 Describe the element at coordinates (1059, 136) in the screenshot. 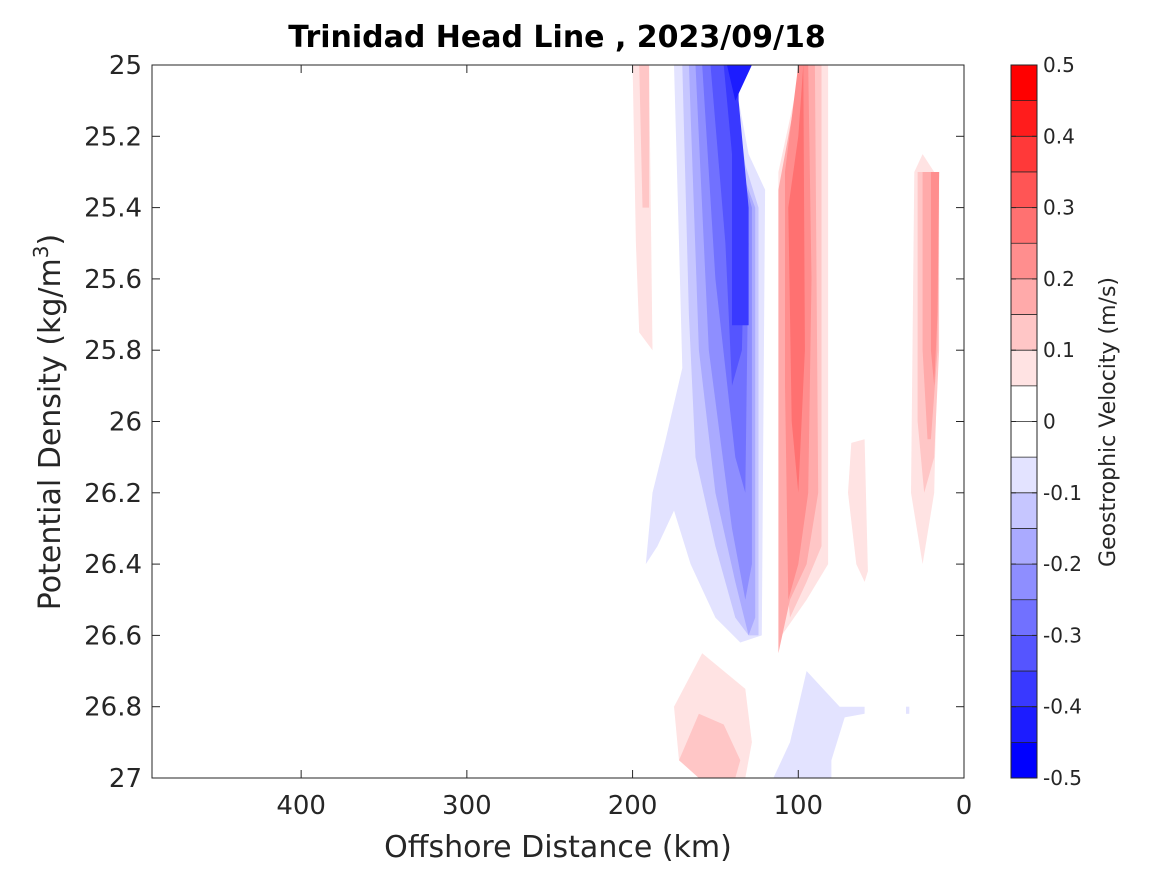

I see `colorbar-tick-label: 0.4` at that location.